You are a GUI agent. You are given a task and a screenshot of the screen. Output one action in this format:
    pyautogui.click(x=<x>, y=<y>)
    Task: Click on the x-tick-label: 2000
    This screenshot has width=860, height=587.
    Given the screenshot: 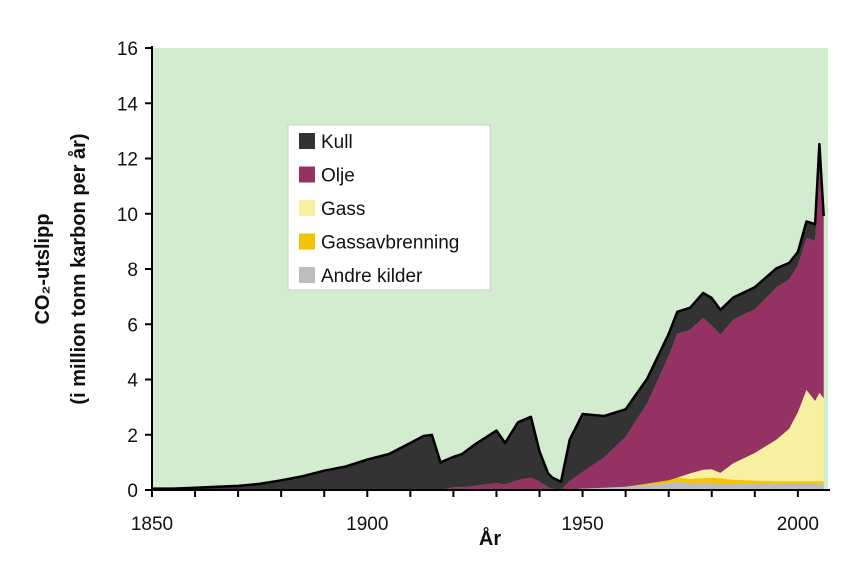 What is the action you would take?
    pyautogui.click(x=798, y=524)
    